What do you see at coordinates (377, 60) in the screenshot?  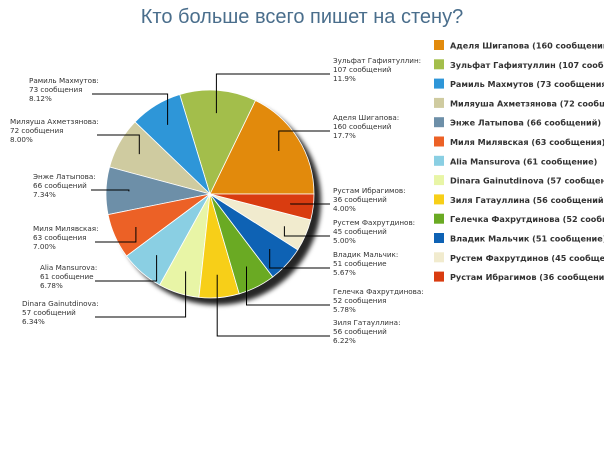 I see `slice-label-name: Зульфат Гафиятуллин:` at bounding box center [377, 60].